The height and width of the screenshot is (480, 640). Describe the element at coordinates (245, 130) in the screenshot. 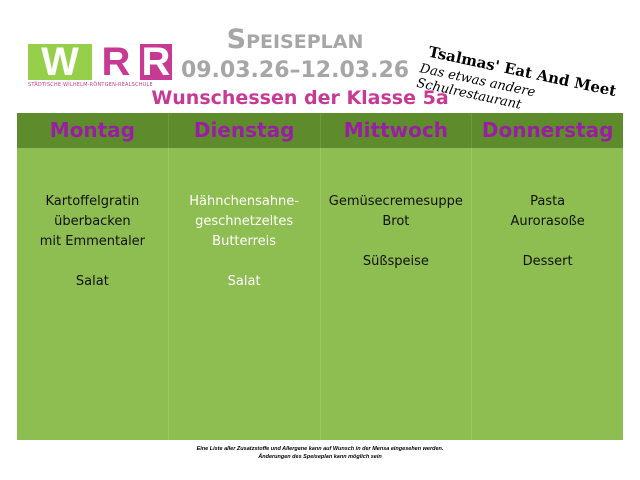

I see `day-header: Dienstag` at that location.